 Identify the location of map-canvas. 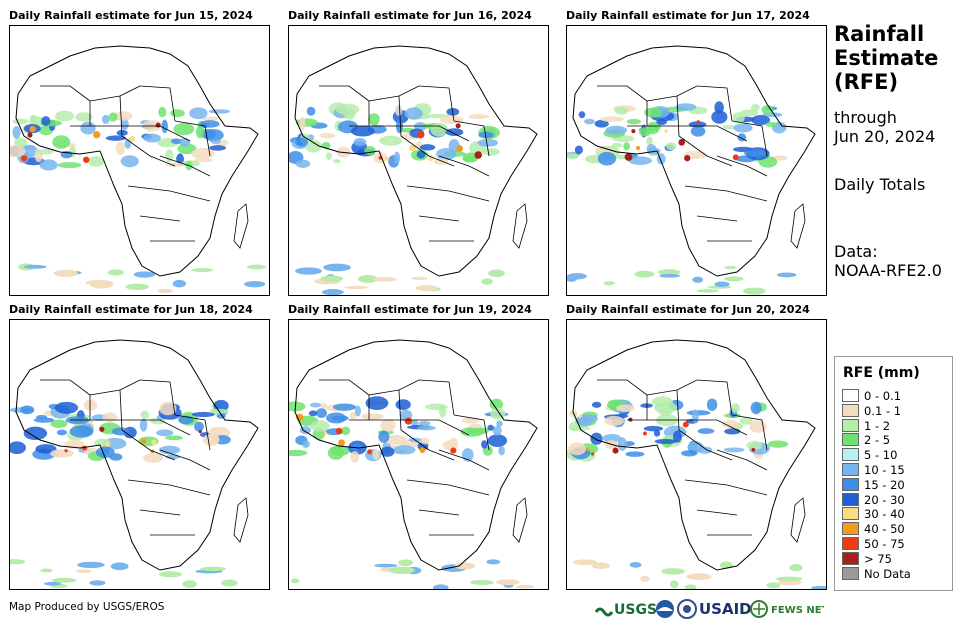
(138, 169).